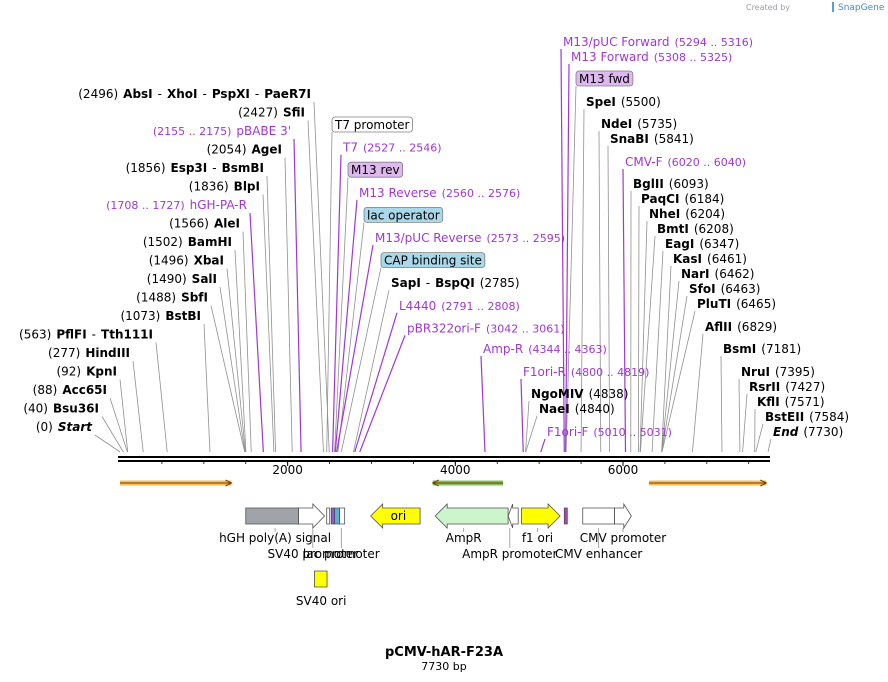 This screenshot has height=682, width=888. I want to click on site-nrui: NruI (7395), so click(778, 372).